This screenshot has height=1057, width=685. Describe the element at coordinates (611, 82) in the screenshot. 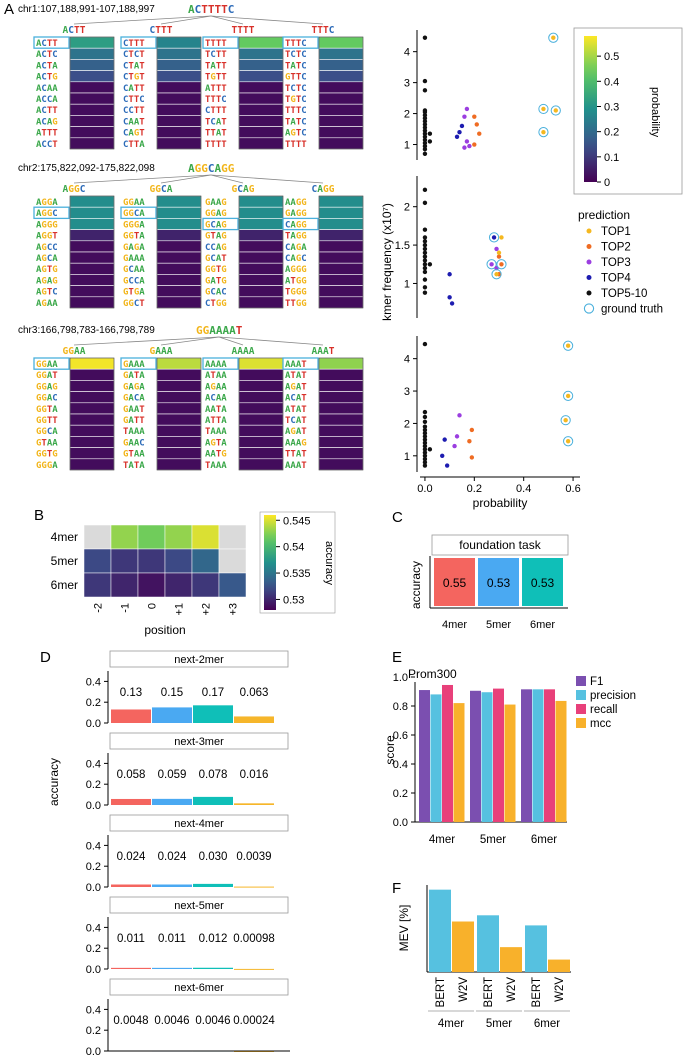

I see `colorbar-tick-label: 0.4` at that location.